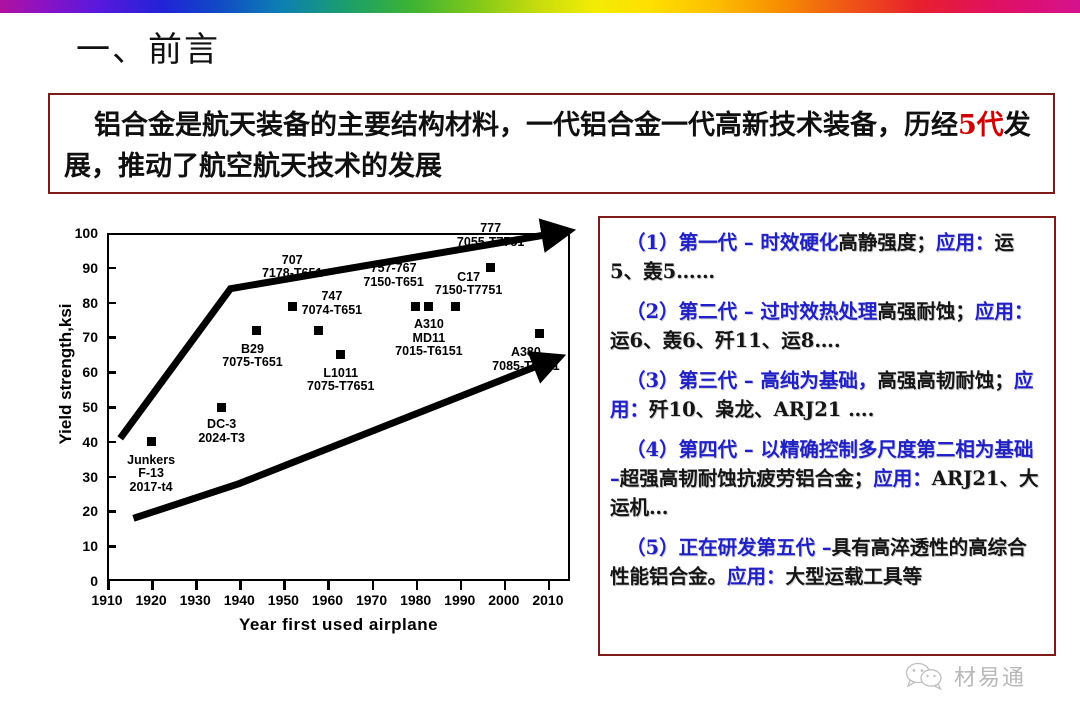  Describe the element at coordinates (504, 600) in the screenshot. I see `x-tick-label: 2000` at that location.